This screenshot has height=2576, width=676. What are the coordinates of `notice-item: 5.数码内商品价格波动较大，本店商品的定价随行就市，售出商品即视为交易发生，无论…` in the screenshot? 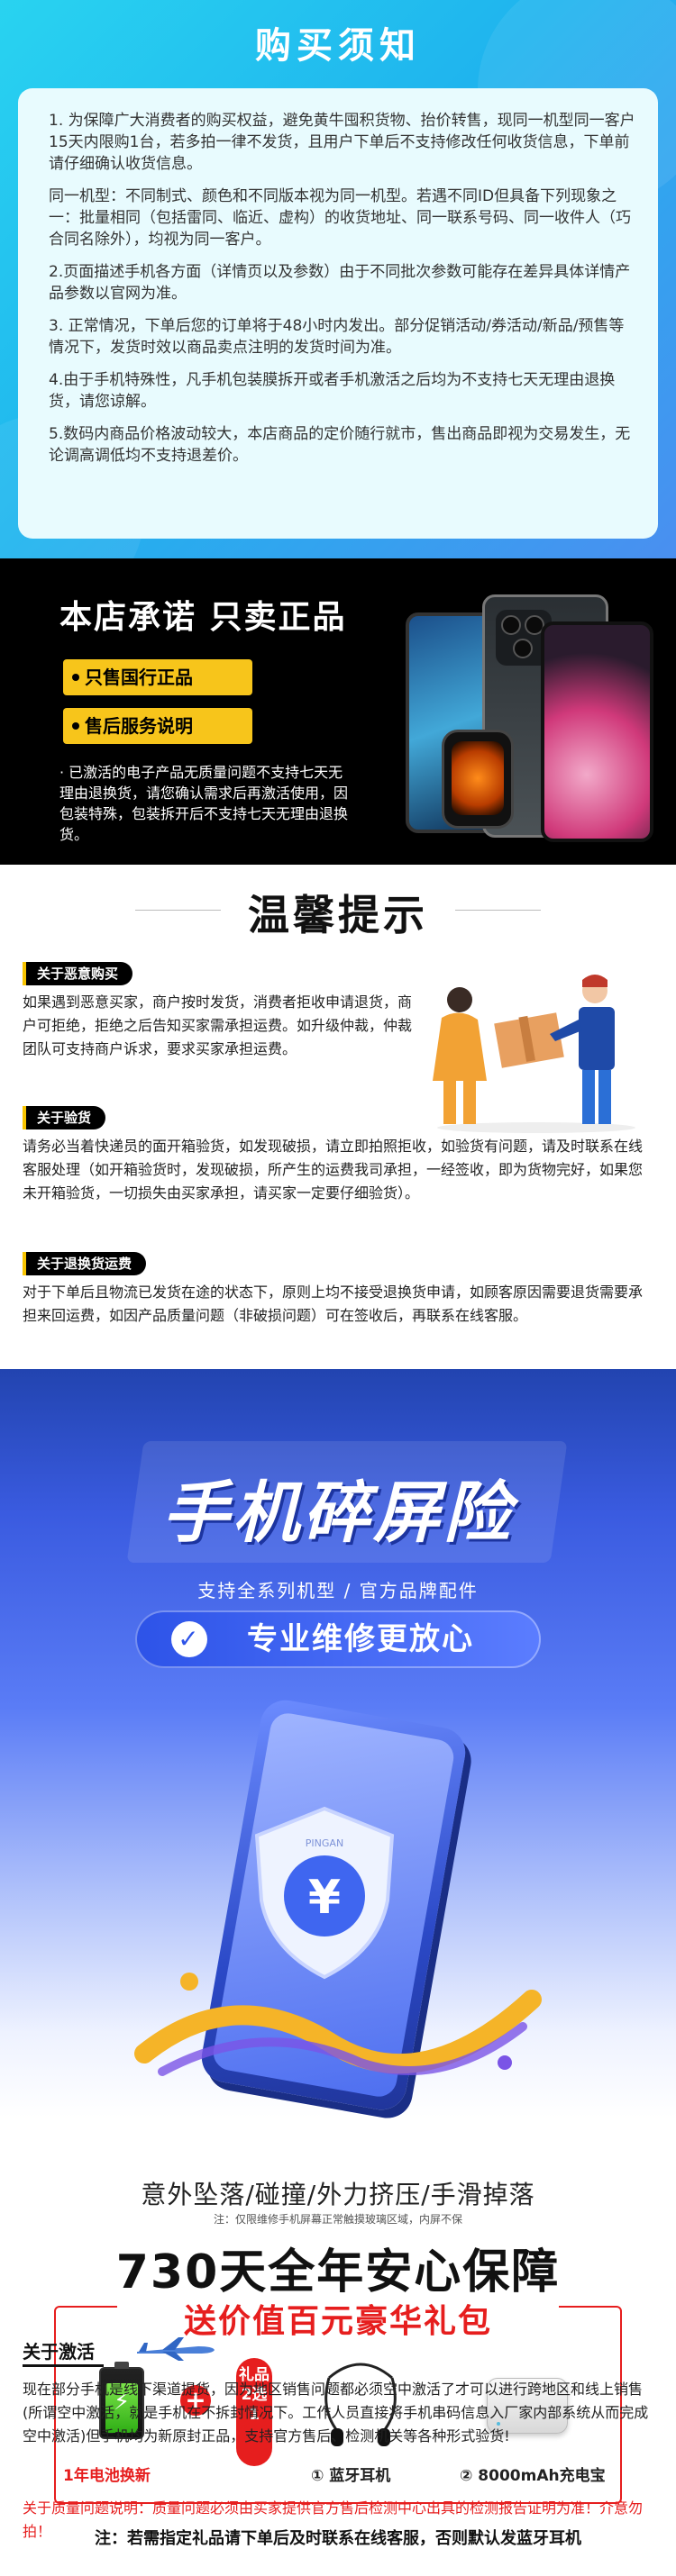 It's located at (340, 445).